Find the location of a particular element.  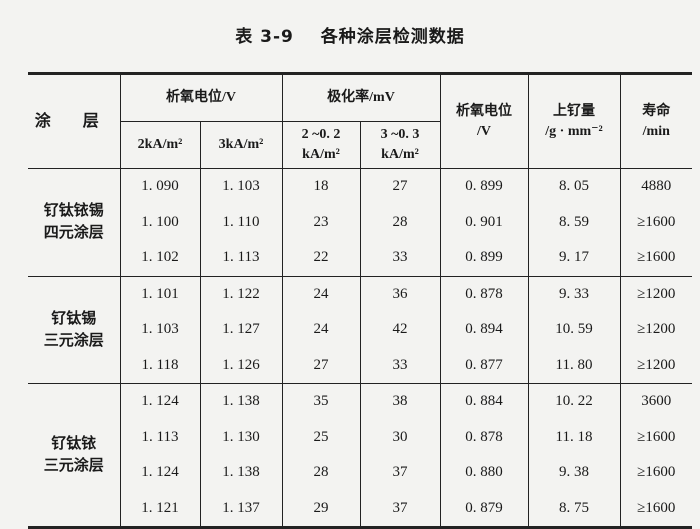

header-3ka: 3kA/m² is located at coordinates (240, 145).